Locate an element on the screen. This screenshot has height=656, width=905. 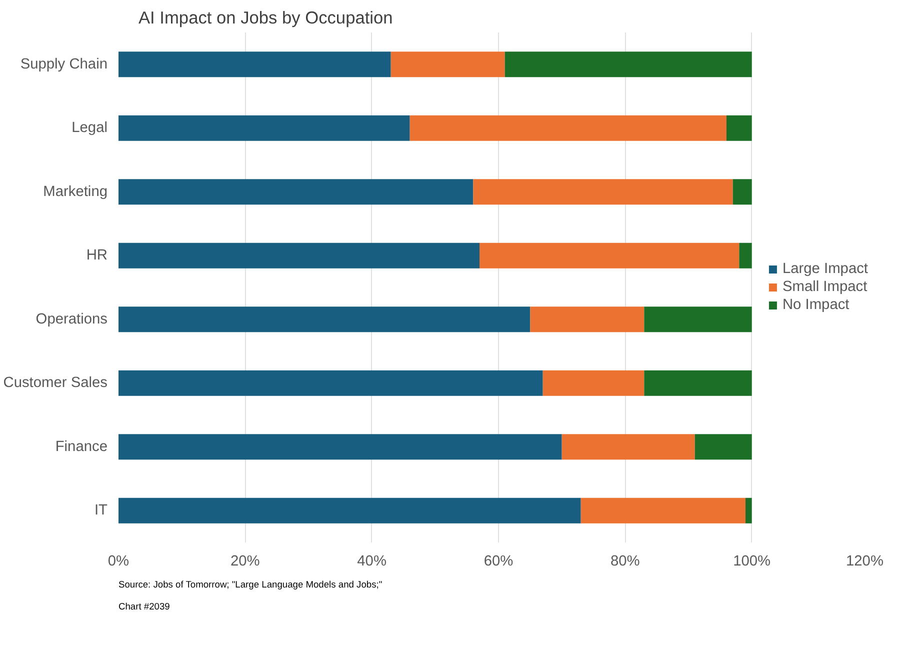
y-tick-label: Legal is located at coordinates (90, 128).